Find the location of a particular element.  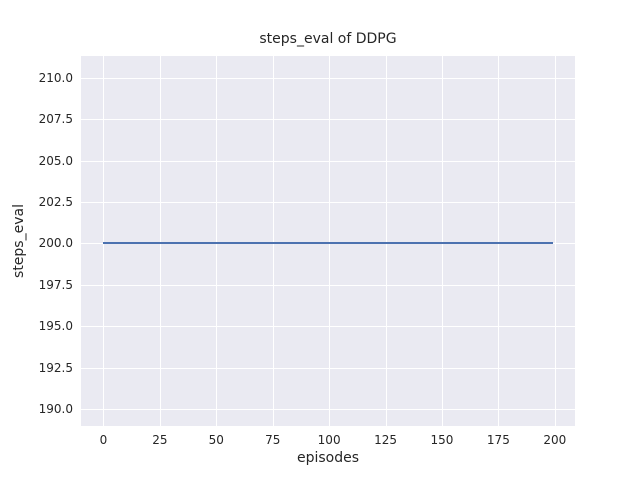

x-tick-label: 125 is located at coordinates (385, 440).